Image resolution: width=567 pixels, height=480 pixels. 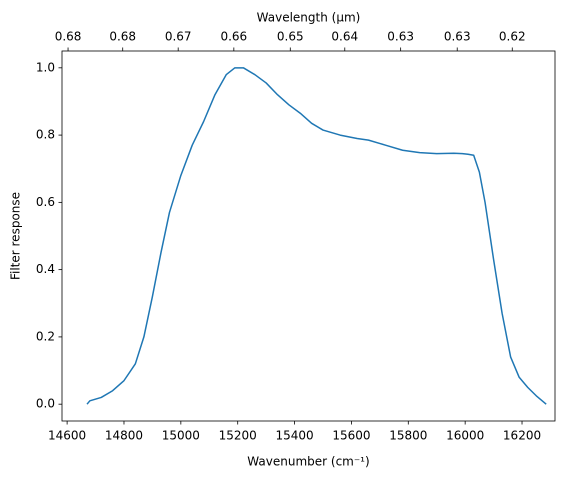 I want to click on y-tick-label: 0.2, so click(x=45, y=336).